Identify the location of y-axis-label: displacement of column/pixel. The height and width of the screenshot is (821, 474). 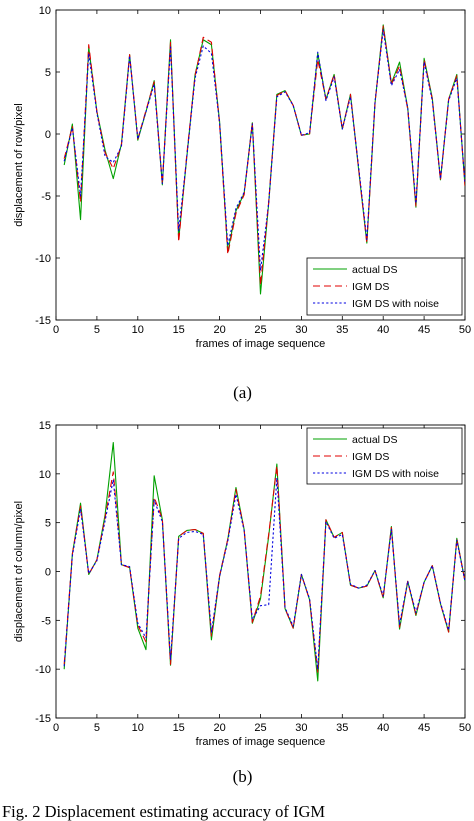
(19, 571).